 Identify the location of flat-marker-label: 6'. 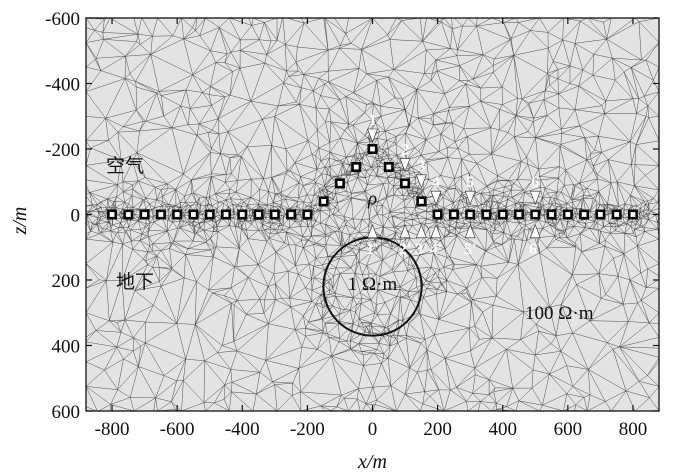
(535, 249).